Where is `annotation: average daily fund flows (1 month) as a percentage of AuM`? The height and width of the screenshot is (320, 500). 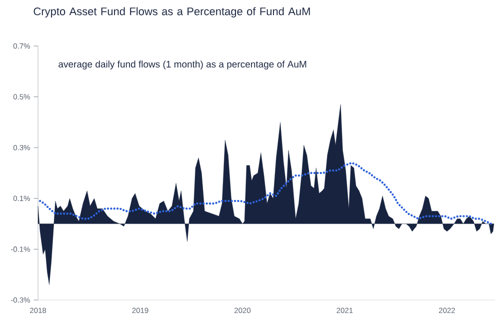 annotation: average daily fund flows (1 month) as a percentage of AuM is located at coordinates (182, 65).